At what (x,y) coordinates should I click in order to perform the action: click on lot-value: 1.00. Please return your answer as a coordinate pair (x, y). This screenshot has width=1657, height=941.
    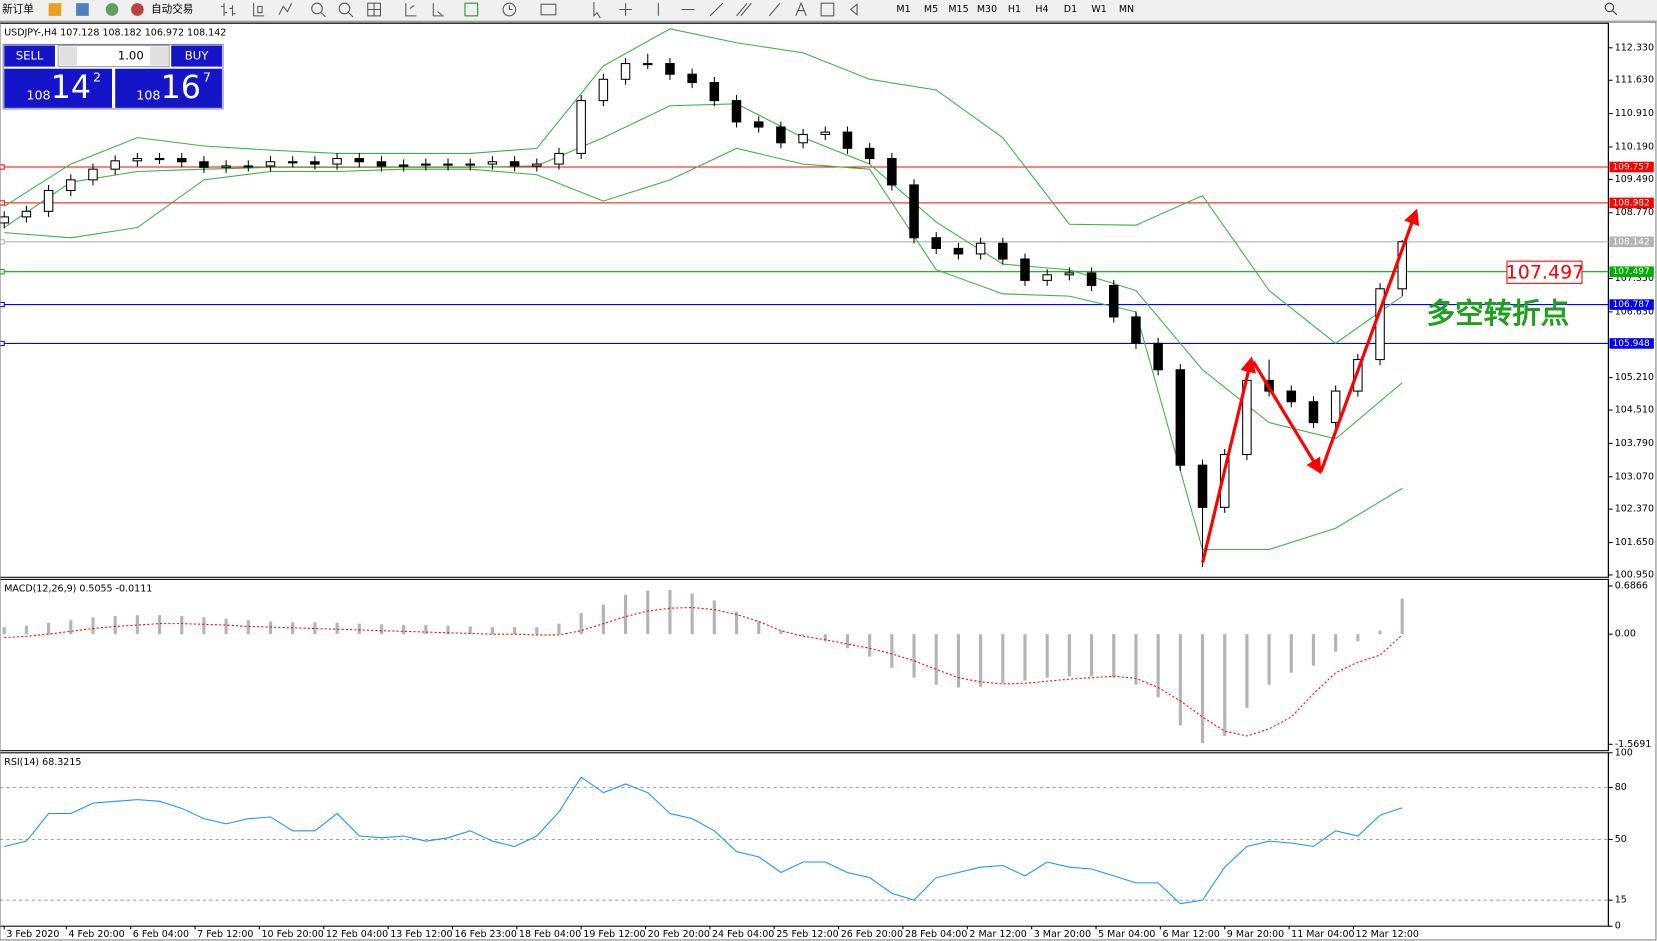
    Looking at the image, I should click on (131, 56).